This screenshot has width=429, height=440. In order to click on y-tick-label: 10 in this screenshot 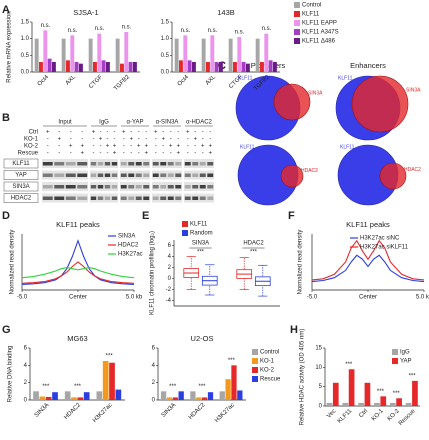, I will do `click(318, 368)`.